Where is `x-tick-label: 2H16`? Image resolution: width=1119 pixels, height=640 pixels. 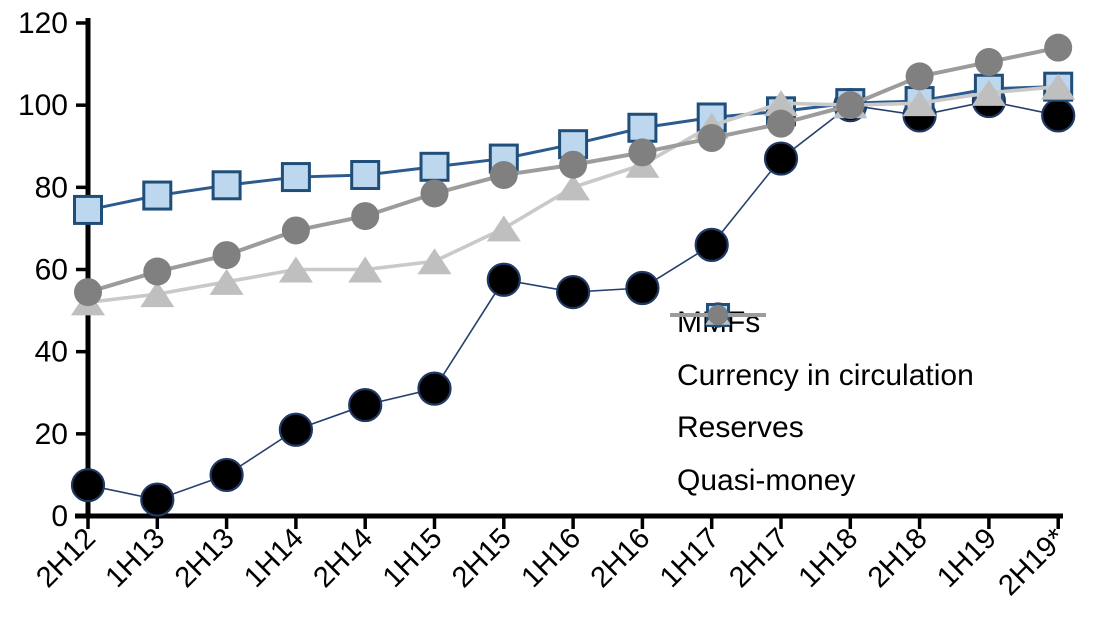
x-tick-label: 2H16 is located at coordinates (621, 558).